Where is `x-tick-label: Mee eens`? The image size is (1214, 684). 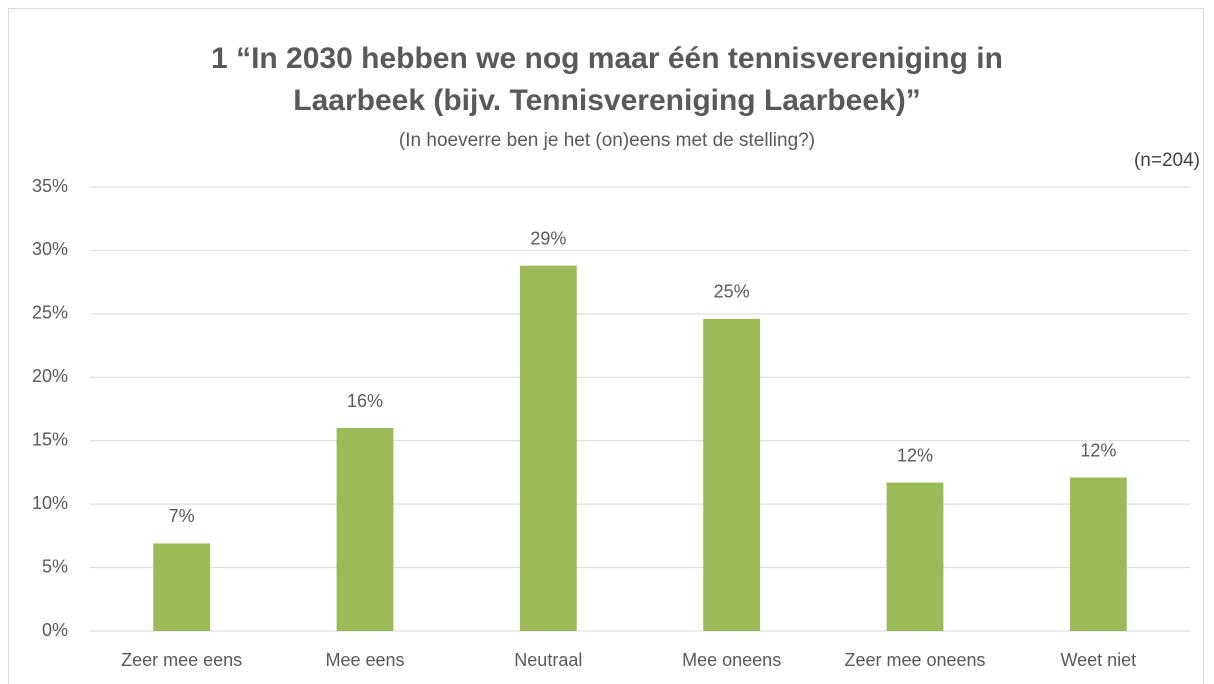
x-tick-label: Mee eens is located at coordinates (364, 660).